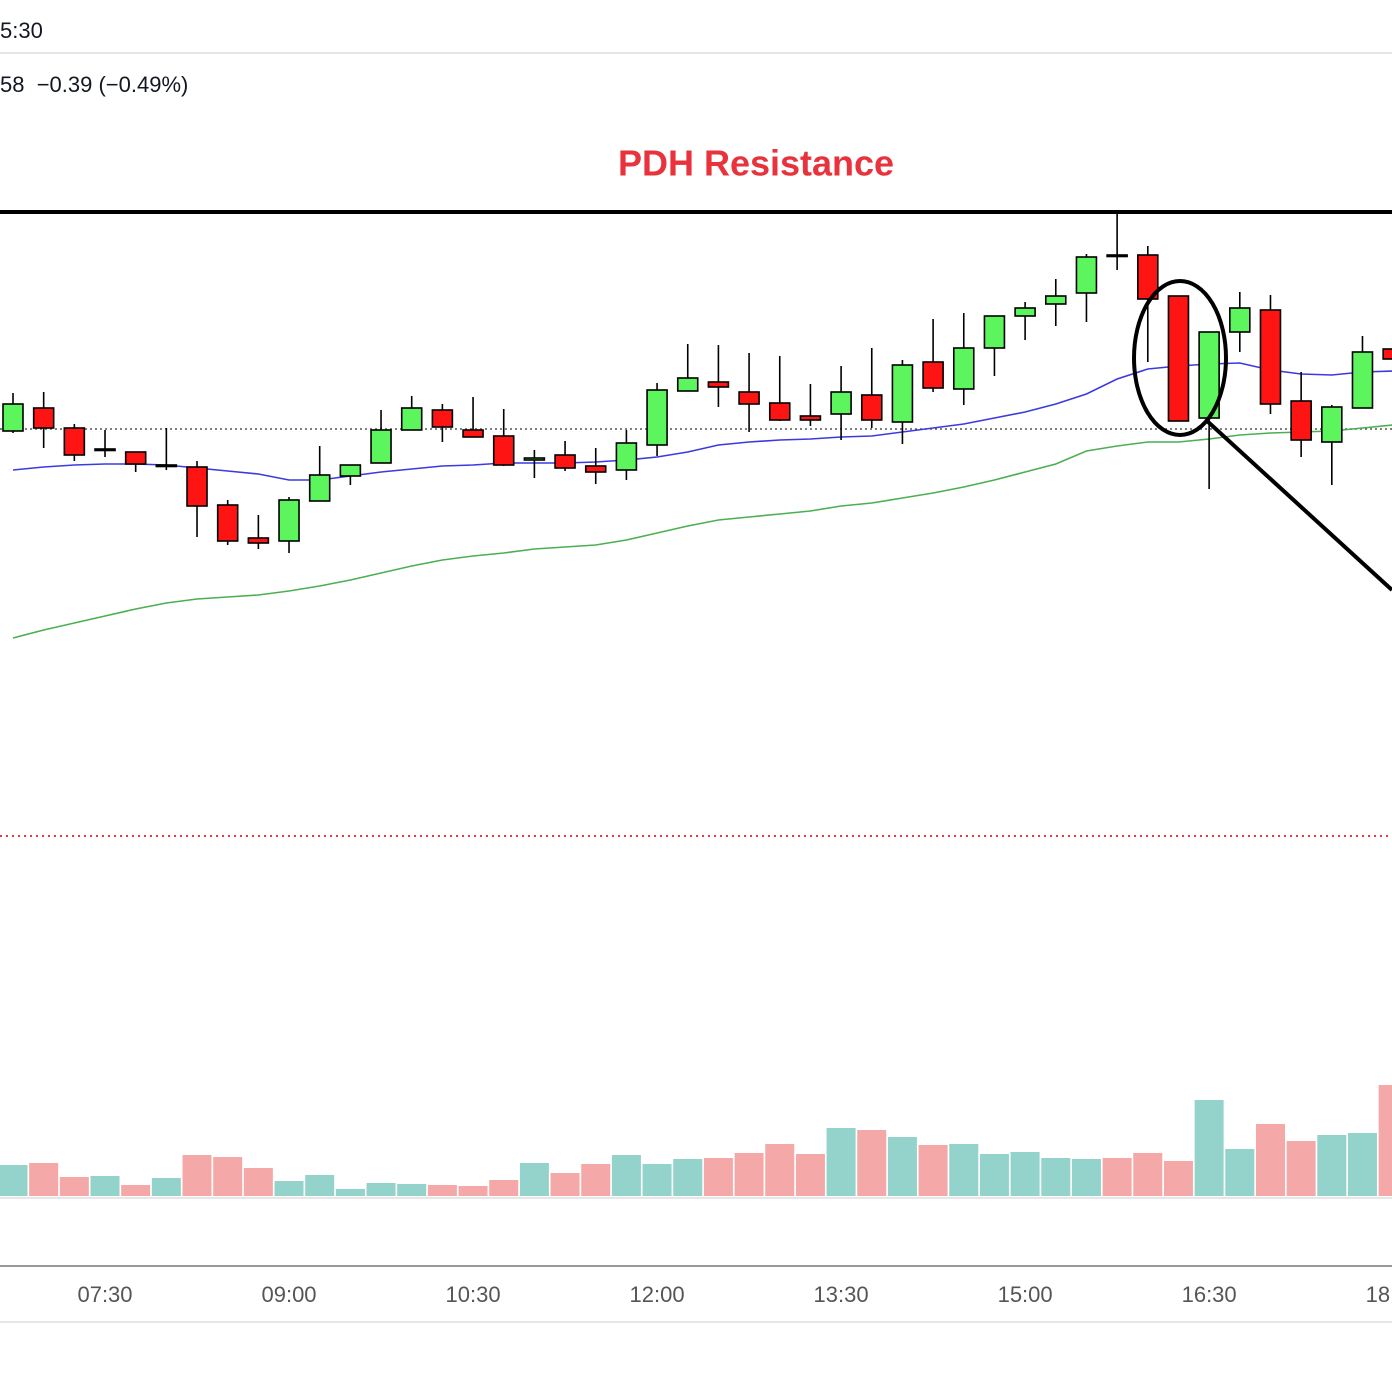 This screenshot has width=1392, height=1392. I want to click on x-tick-label: 10:30, so click(473, 1294).